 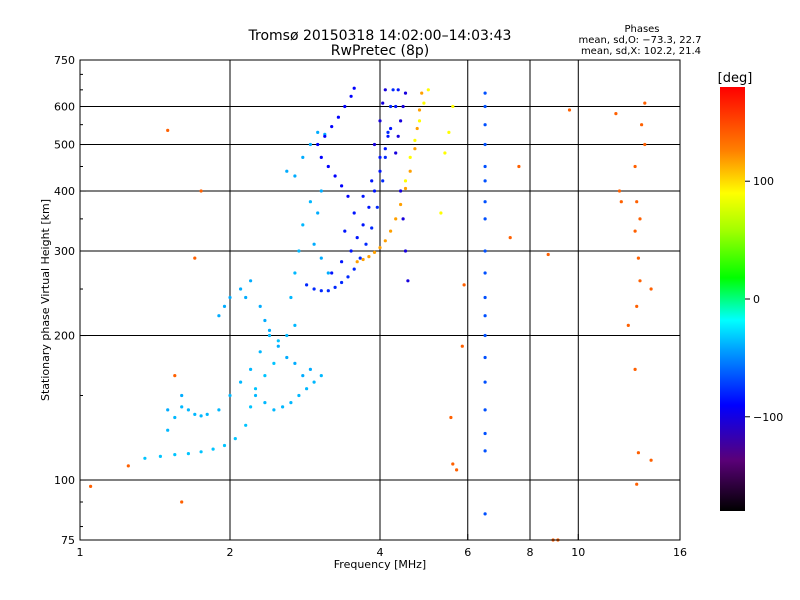 I want to click on x-tick-label: 10, so click(x=578, y=552).